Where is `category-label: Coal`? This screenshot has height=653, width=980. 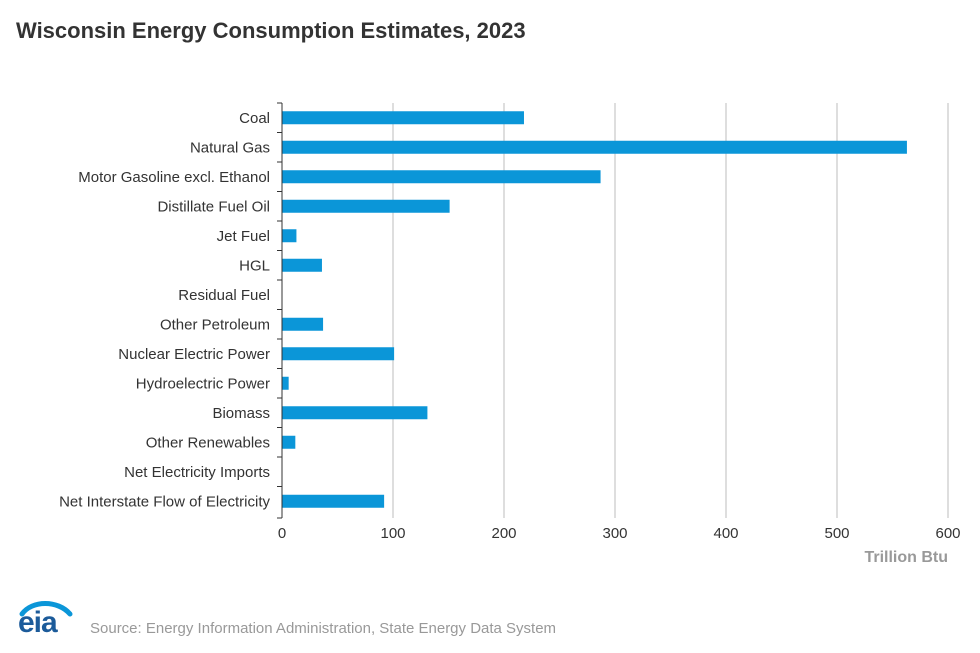
category-label: Coal is located at coordinates (254, 118).